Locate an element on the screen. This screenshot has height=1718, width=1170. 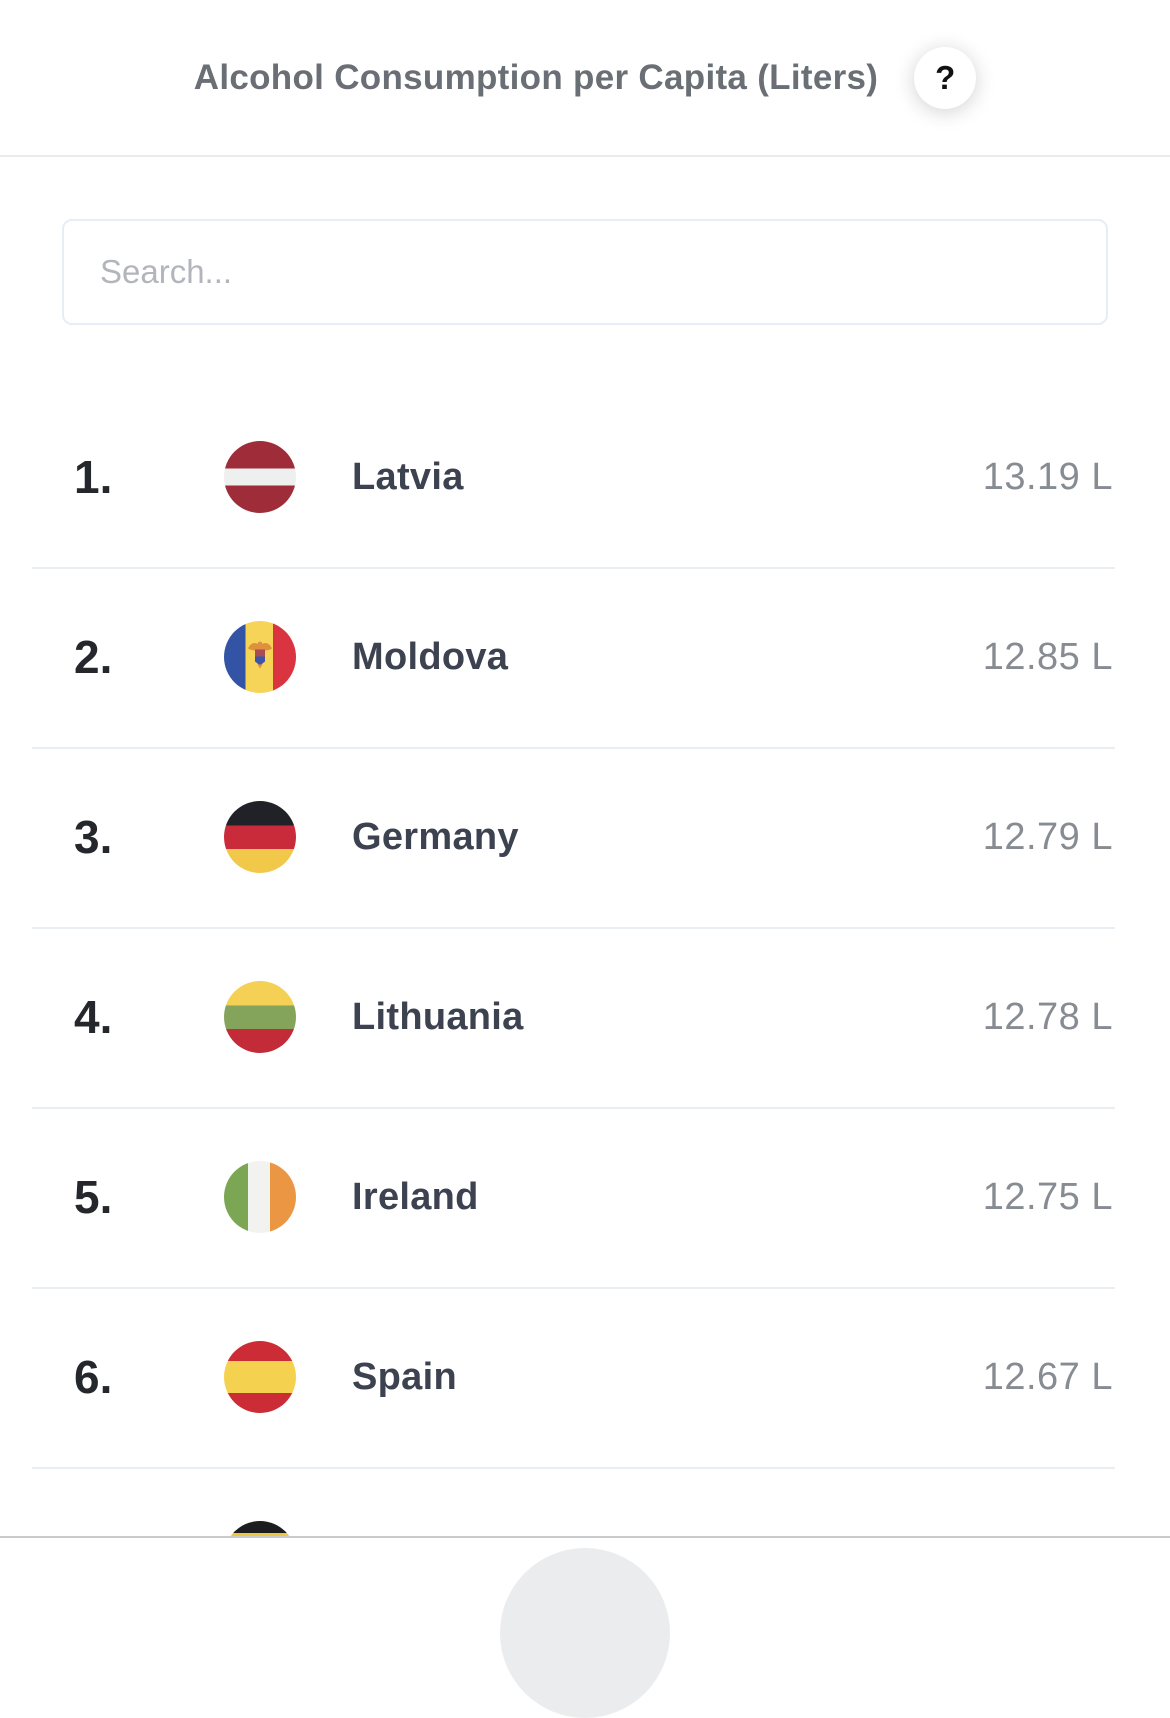
widget-title: Alcohol Consumption per Capita (Liters) is located at coordinates (536, 77).